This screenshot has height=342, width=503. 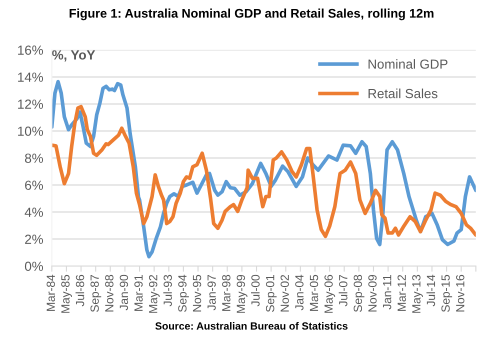 What do you see at coordinates (284, 293) in the screenshot?
I see `x-tick-label: Nov-02` at bounding box center [284, 293].